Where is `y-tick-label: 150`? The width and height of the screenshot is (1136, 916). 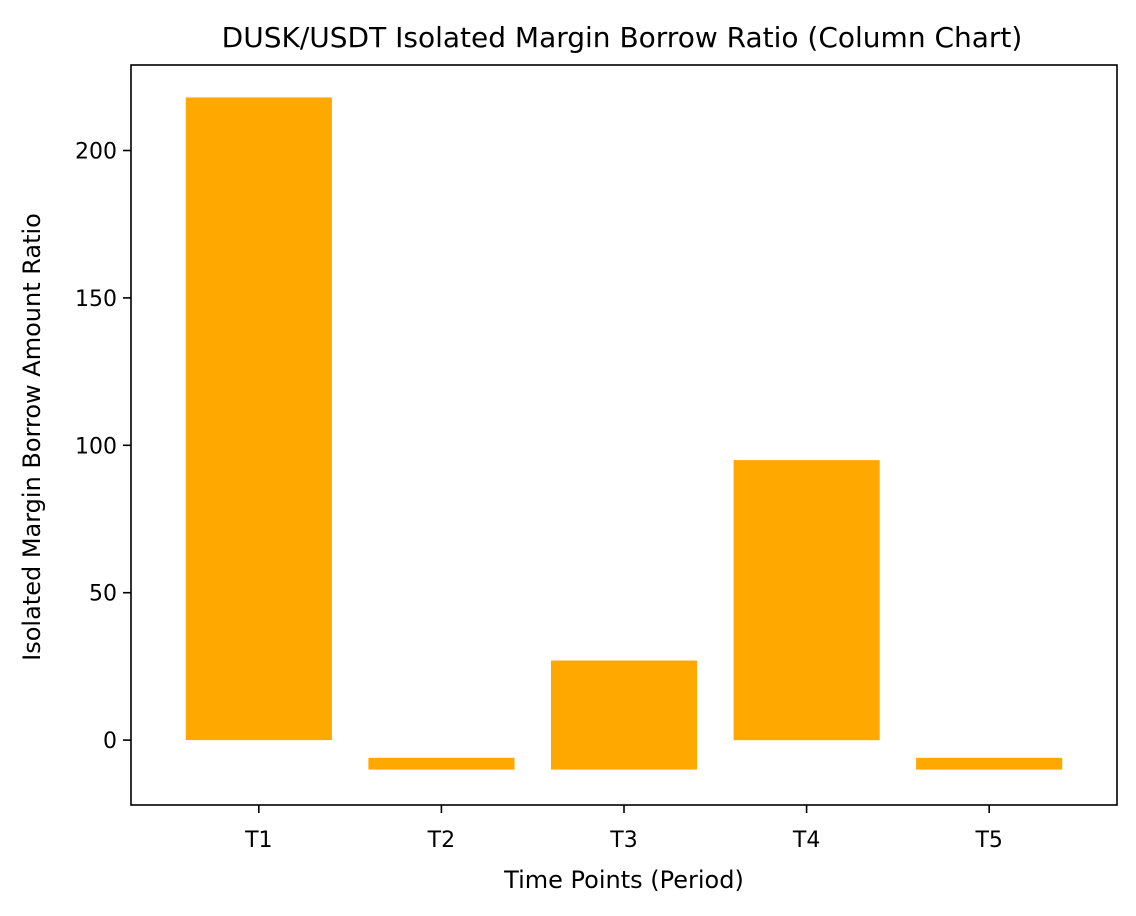 y-tick-label: 150 is located at coordinates (96, 299).